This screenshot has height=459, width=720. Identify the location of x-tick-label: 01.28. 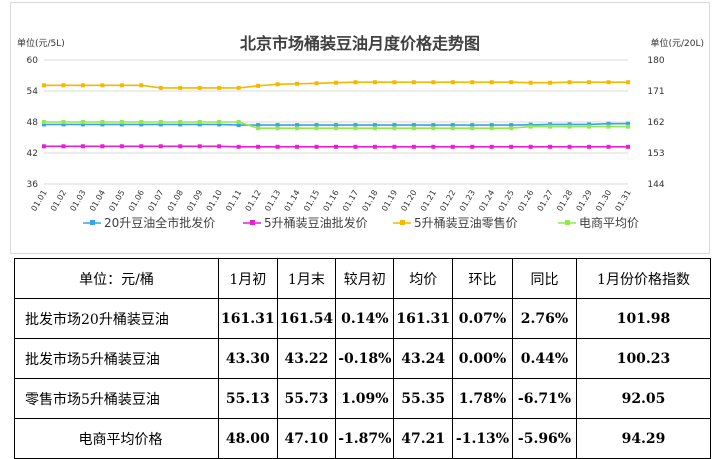
(564, 201).